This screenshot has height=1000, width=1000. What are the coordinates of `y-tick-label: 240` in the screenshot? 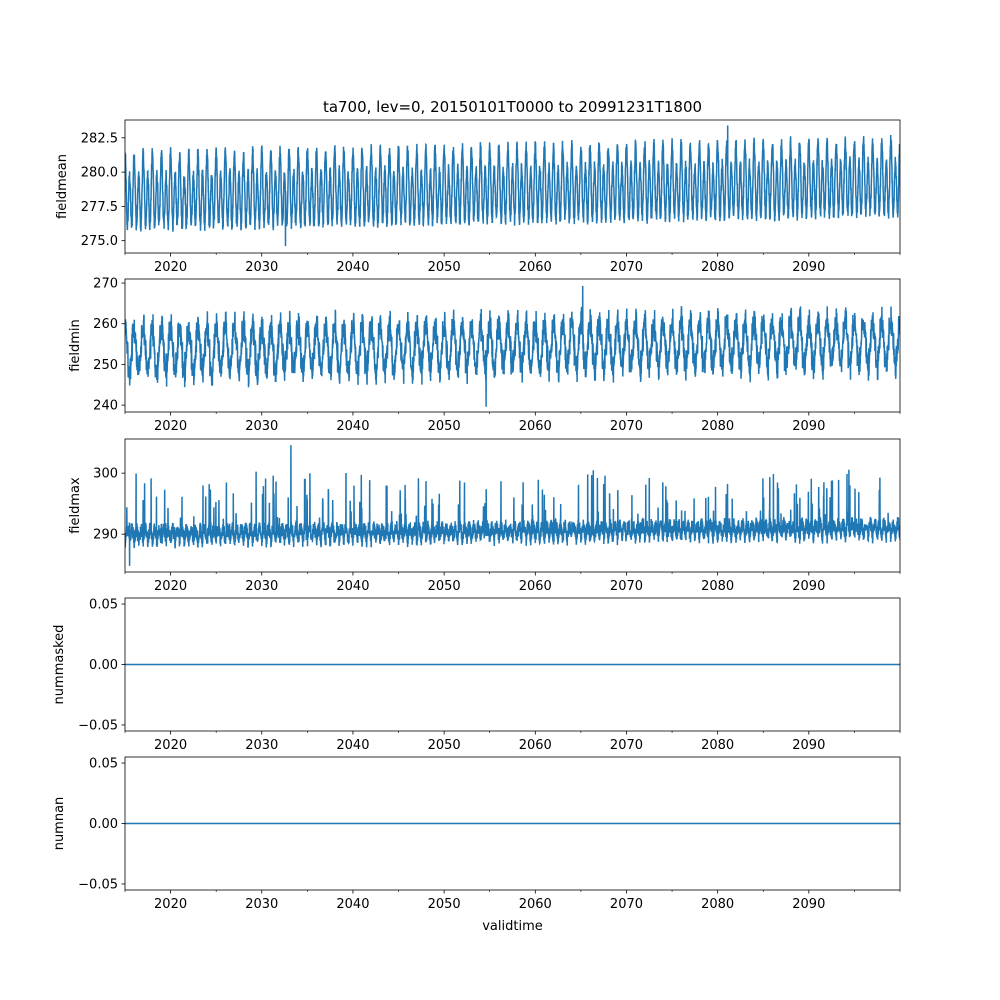 It's located at (105, 406).